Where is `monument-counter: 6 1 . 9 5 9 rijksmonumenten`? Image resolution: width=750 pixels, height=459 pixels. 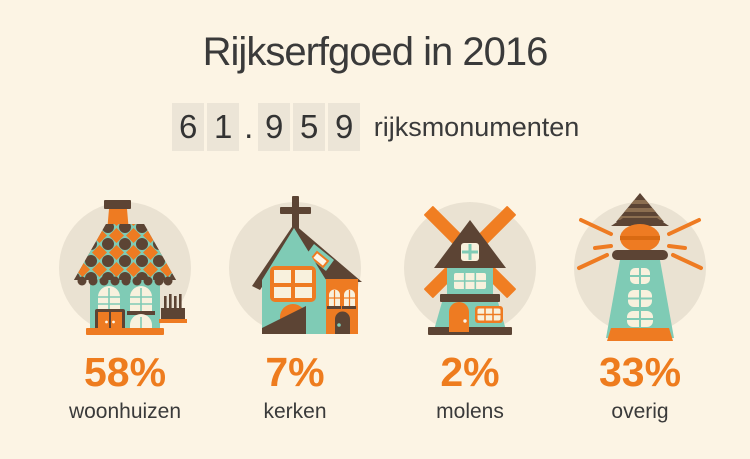 monument-counter: 6 1 . 9 5 9 rijksmonumenten is located at coordinates (375, 127).